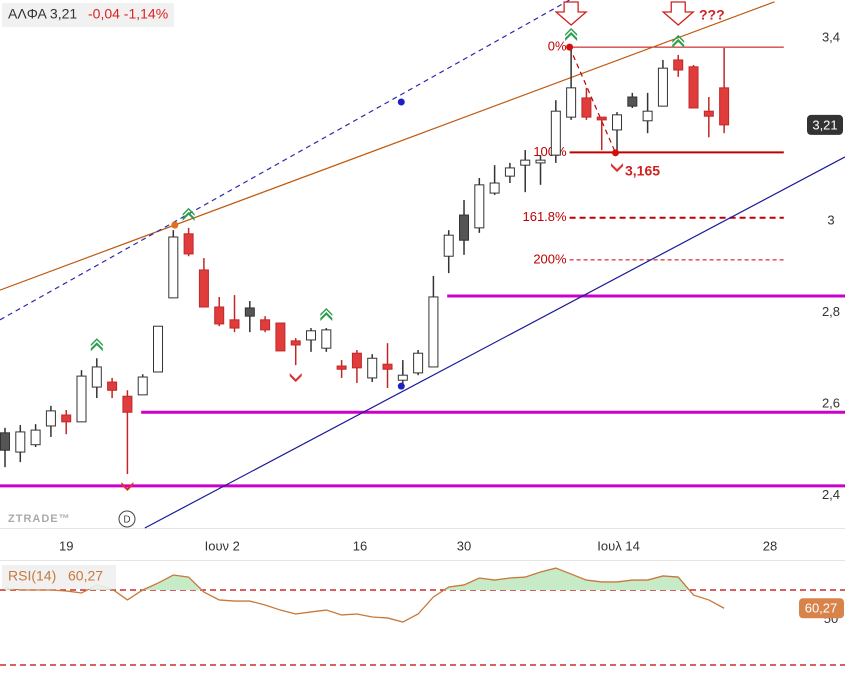 This screenshot has height=677, width=845. Describe the element at coordinates (464, 545) in the screenshot. I see `x-tick-label: 30` at that location.